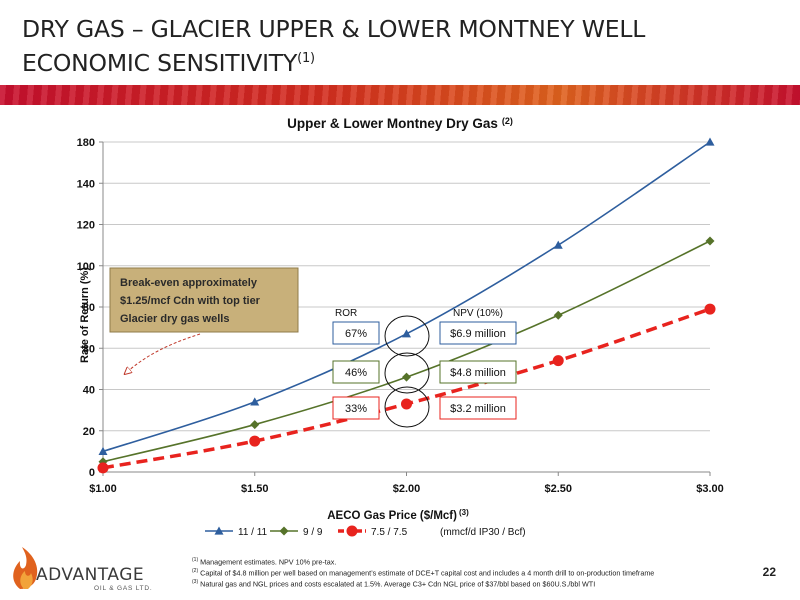 This screenshot has width=800, height=600. Describe the element at coordinates (89, 308) in the screenshot. I see `y-tick-label-4: 80` at that location.